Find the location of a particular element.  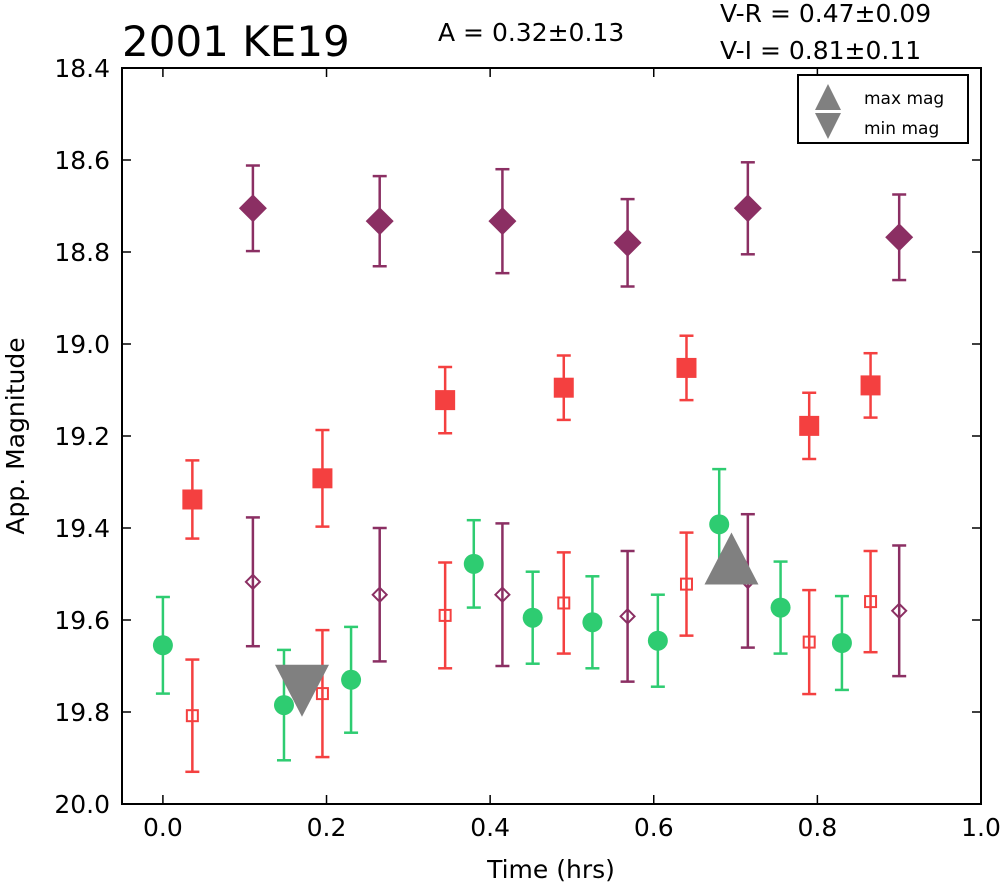

chart-title: 2001 KE19 is located at coordinates (236, 41).